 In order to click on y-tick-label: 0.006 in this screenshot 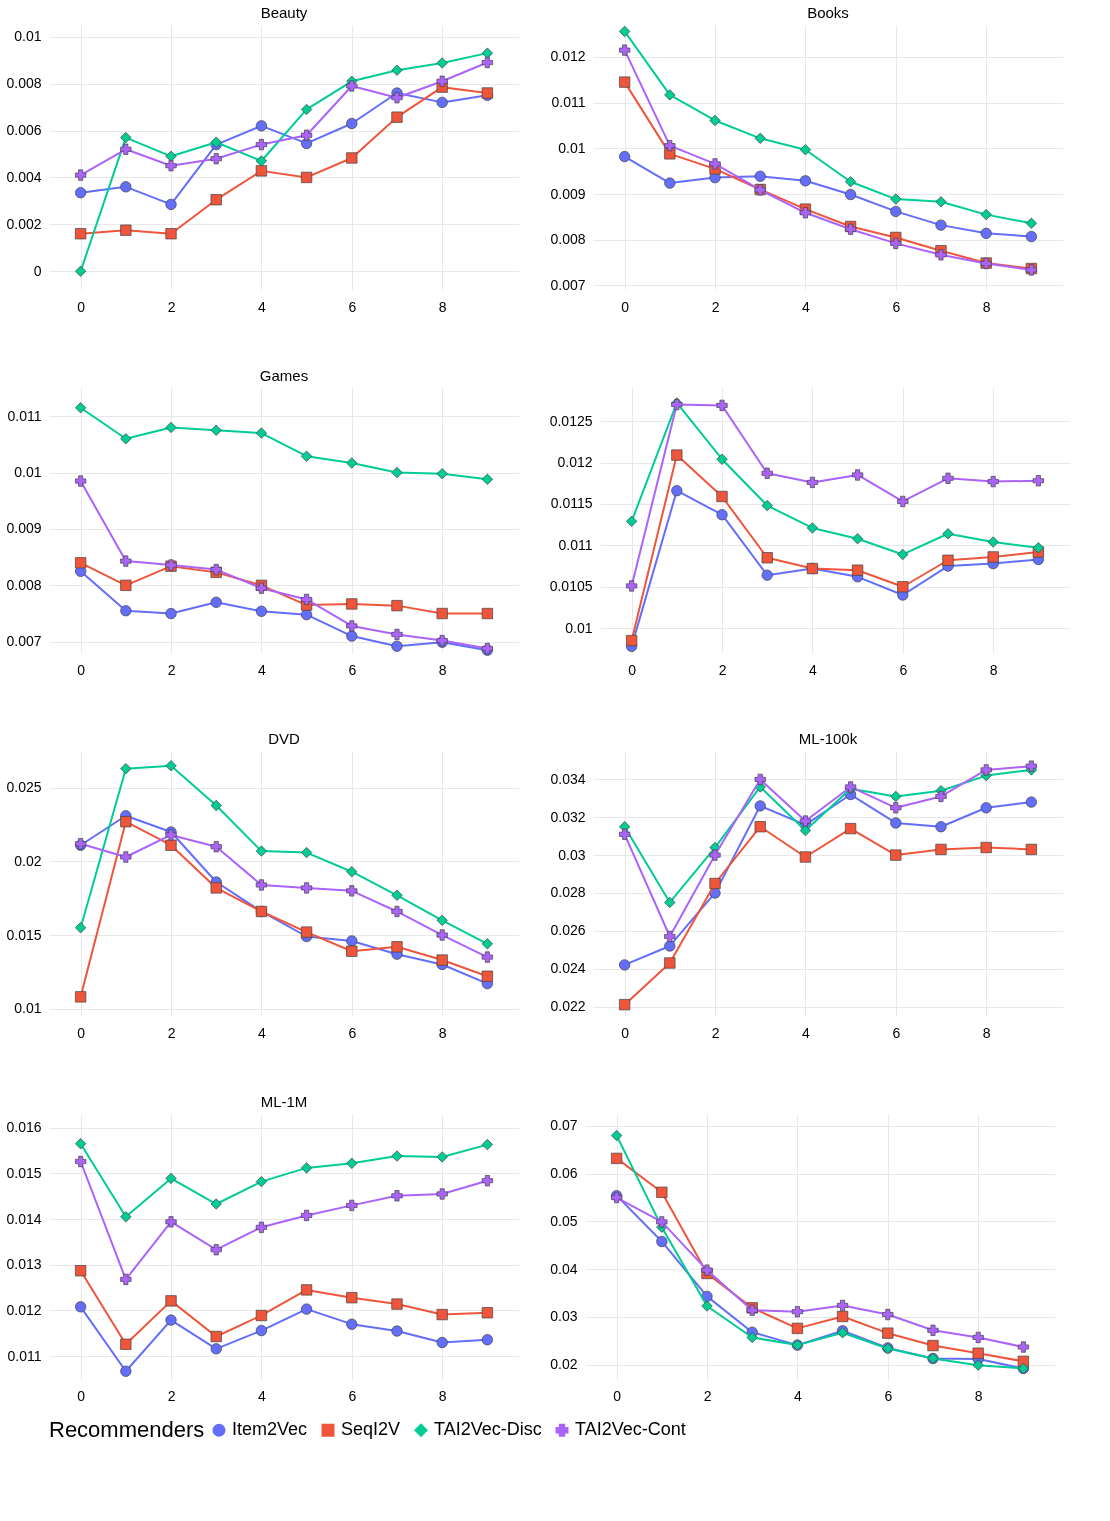, I will do `click(24, 130)`.